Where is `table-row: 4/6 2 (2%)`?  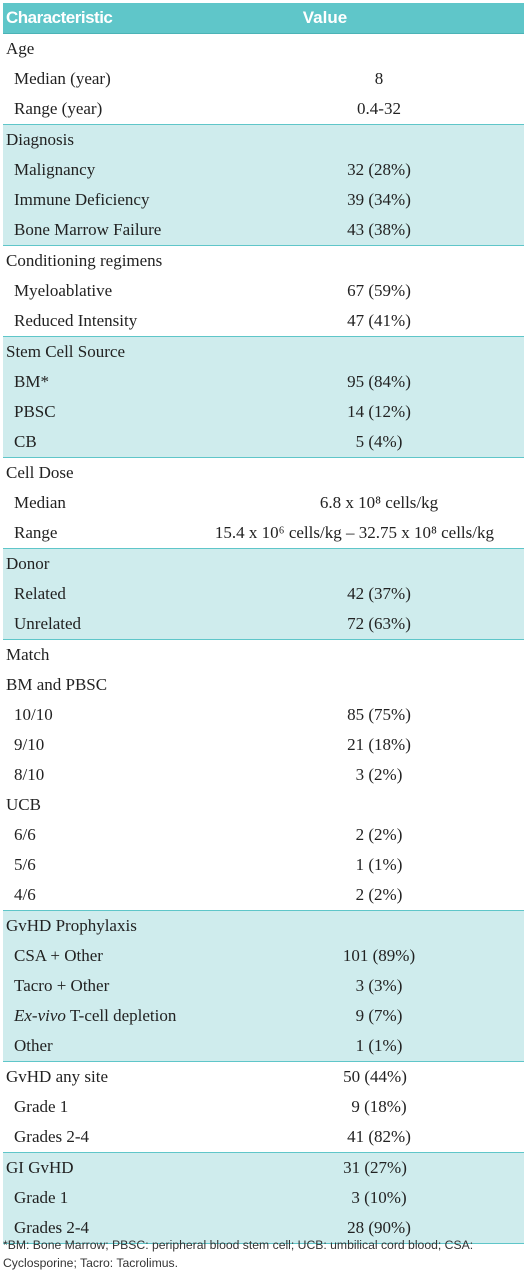 table-row: 4/6 2 (2%) is located at coordinates (263, 895).